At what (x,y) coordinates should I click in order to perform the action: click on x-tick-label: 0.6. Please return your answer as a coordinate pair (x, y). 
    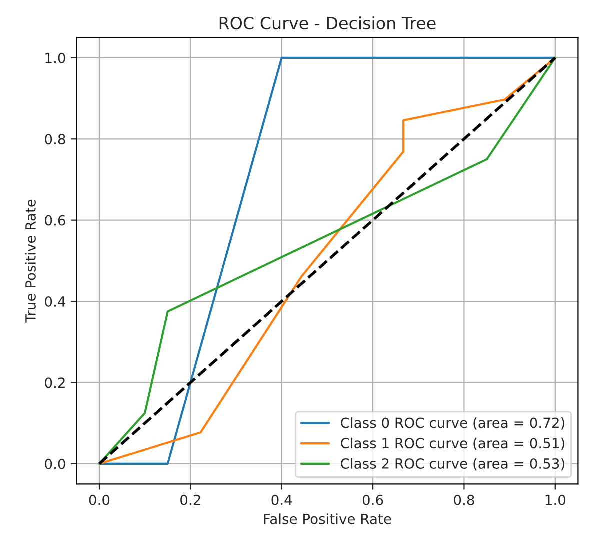
    Looking at the image, I should click on (373, 500).